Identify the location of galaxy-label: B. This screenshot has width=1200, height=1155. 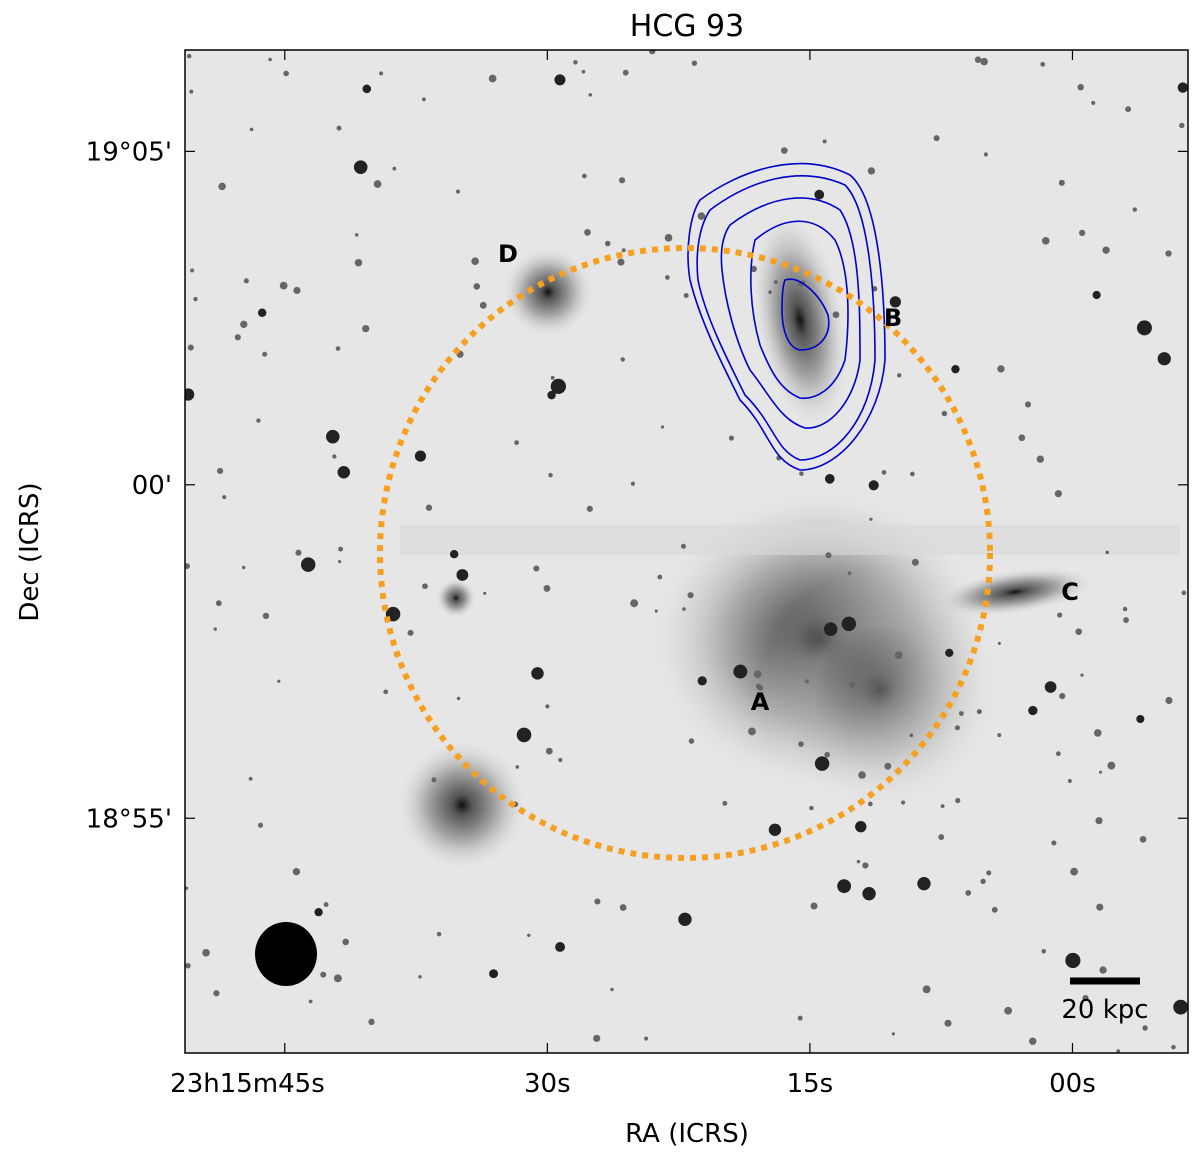
(893, 318).